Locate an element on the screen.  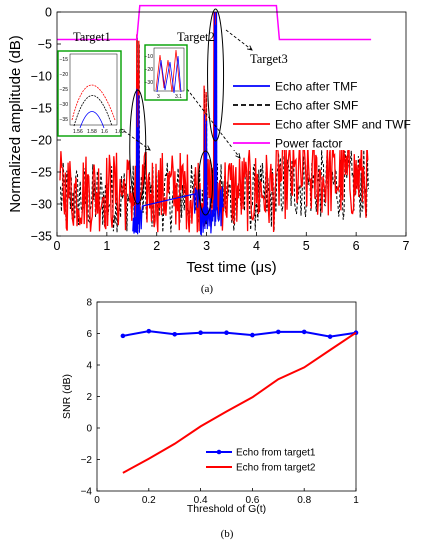
x-tick-label-b: 0.8 is located at coordinates (304, 500).